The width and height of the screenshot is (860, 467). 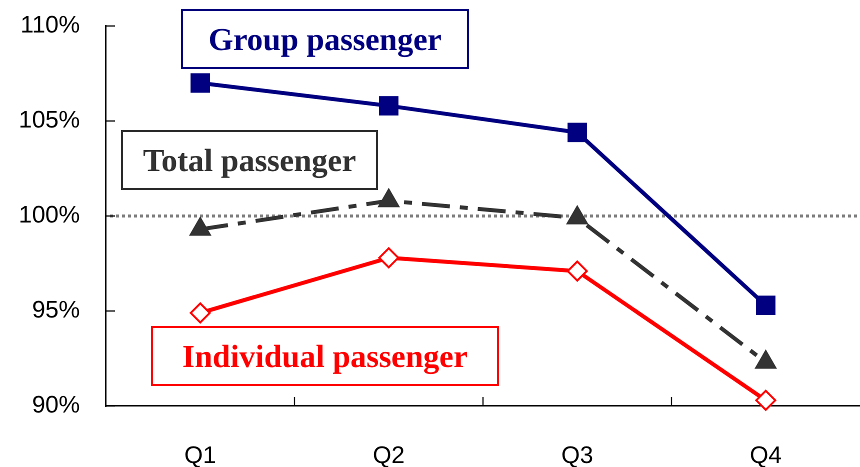 What do you see at coordinates (325, 356) in the screenshot?
I see `series-label: Individual passenger` at bounding box center [325, 356].